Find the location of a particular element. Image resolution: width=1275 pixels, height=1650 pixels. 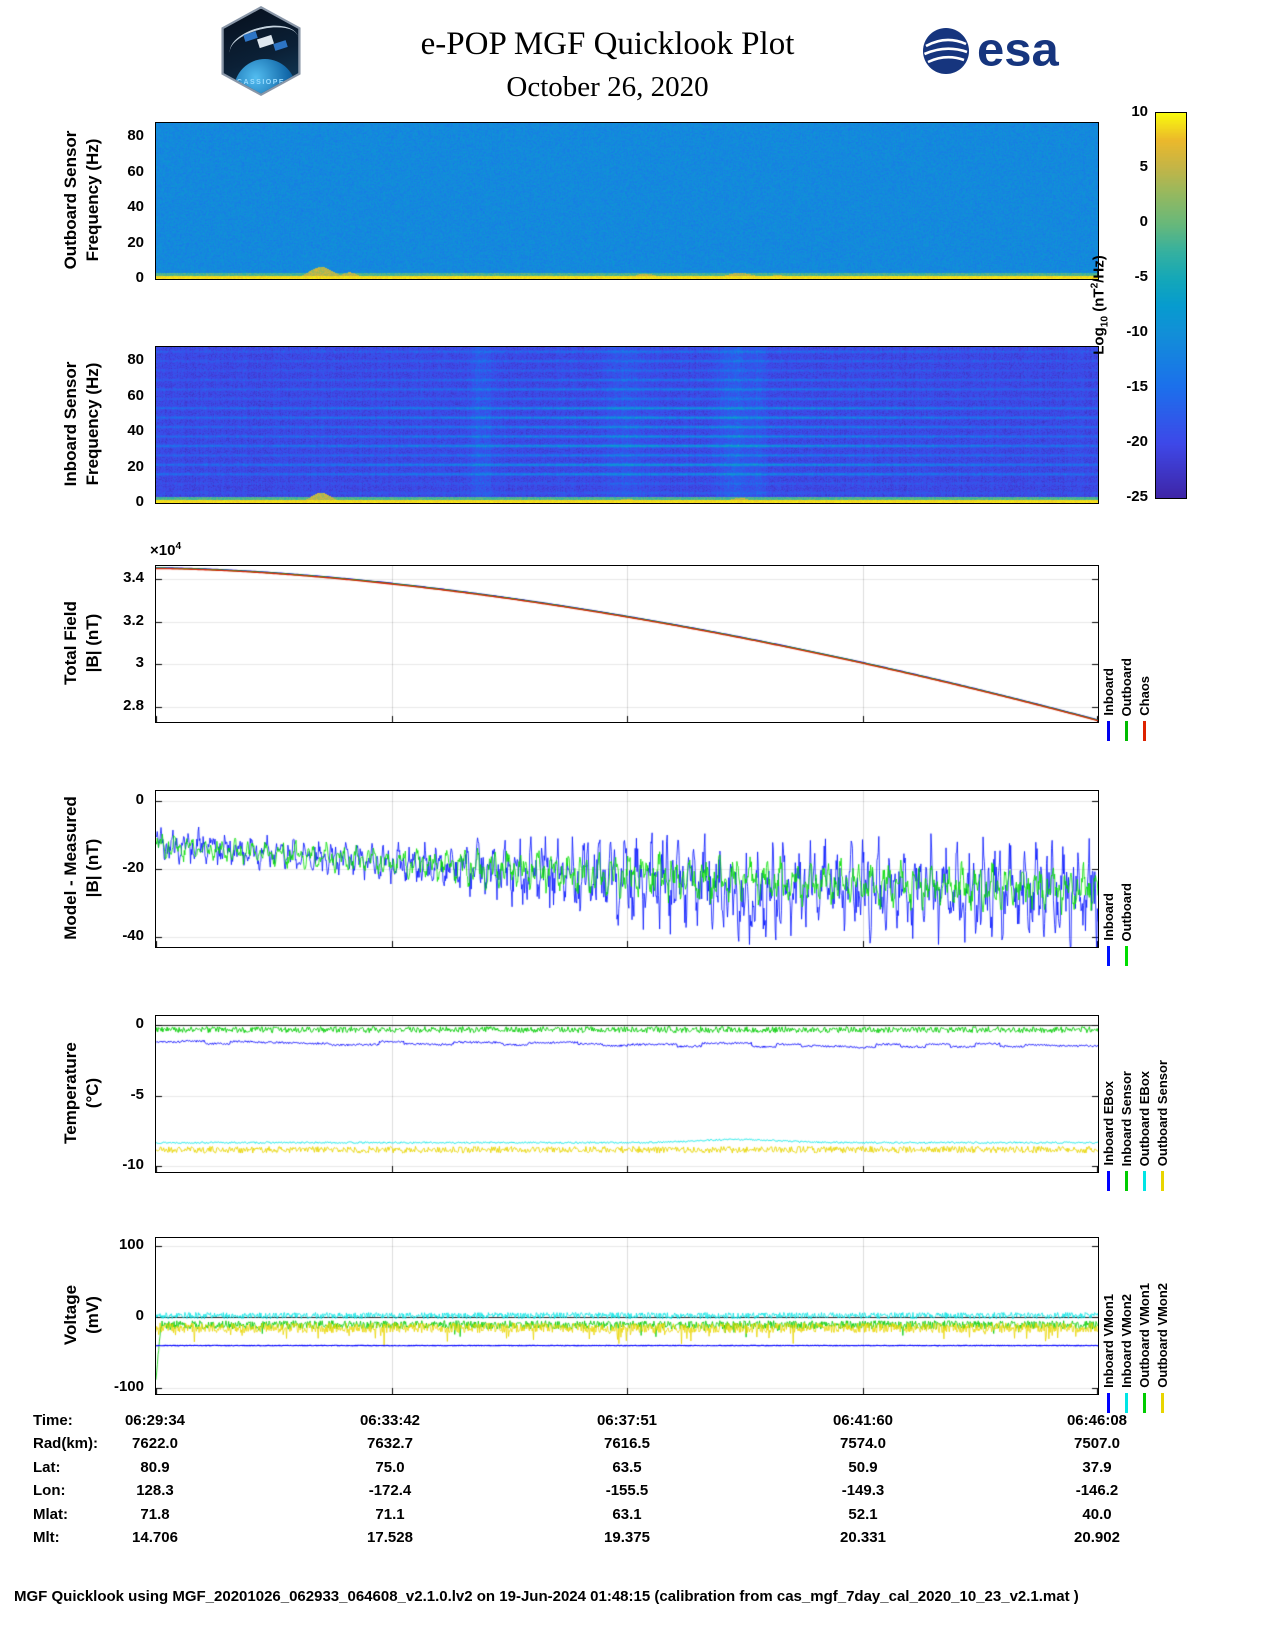

esa-globe-icon is located at coordinates (946, 50).